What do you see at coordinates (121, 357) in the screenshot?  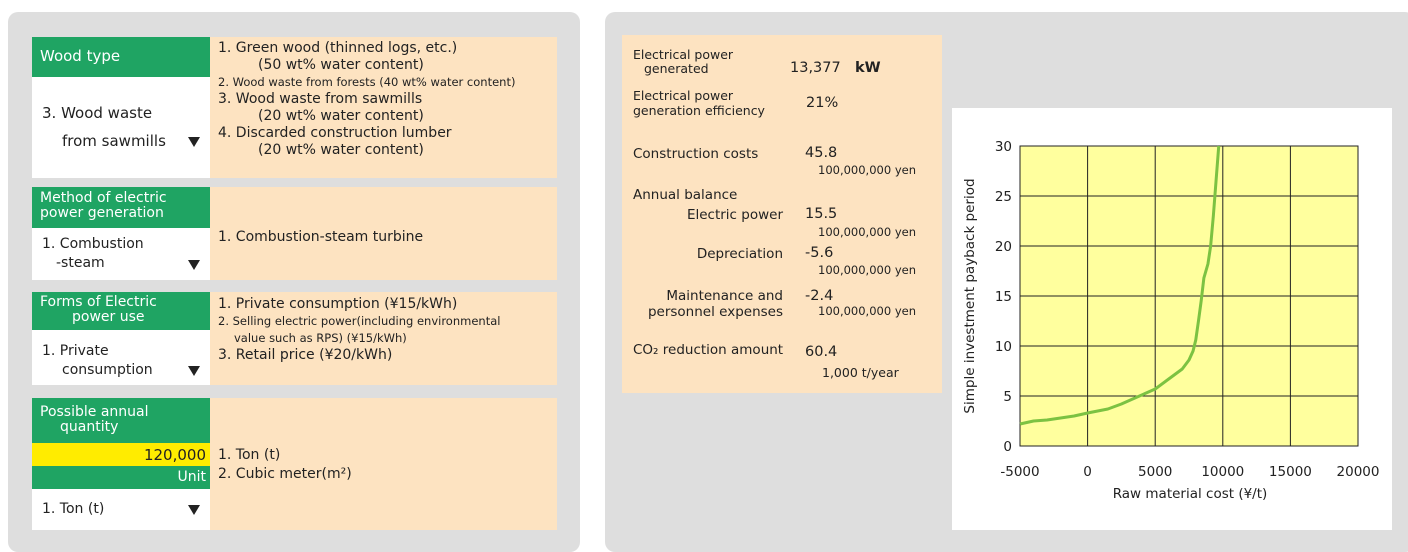 I see `select: 1. Private consumption` at bounding box center [121, 357].